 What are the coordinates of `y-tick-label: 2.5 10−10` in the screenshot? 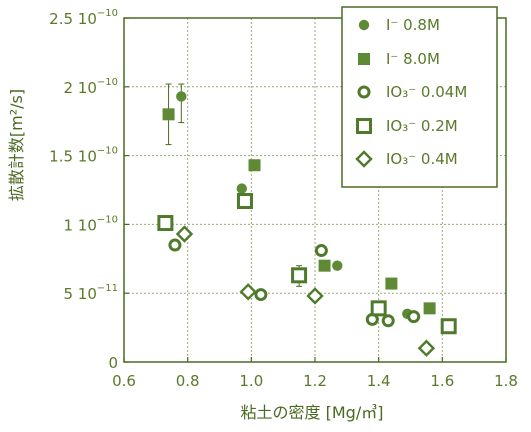 It's located at (83, 18).